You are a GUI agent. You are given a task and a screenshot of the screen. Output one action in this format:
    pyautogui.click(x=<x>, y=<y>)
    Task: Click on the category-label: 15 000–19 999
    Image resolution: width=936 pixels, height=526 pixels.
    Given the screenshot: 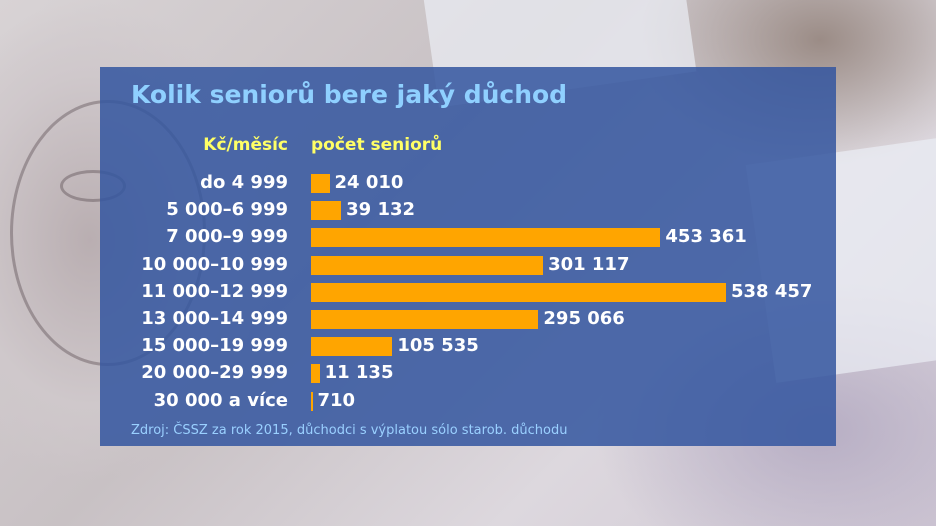 What is the action you would take?
    pyautogui.click(x=214, y=346)
    